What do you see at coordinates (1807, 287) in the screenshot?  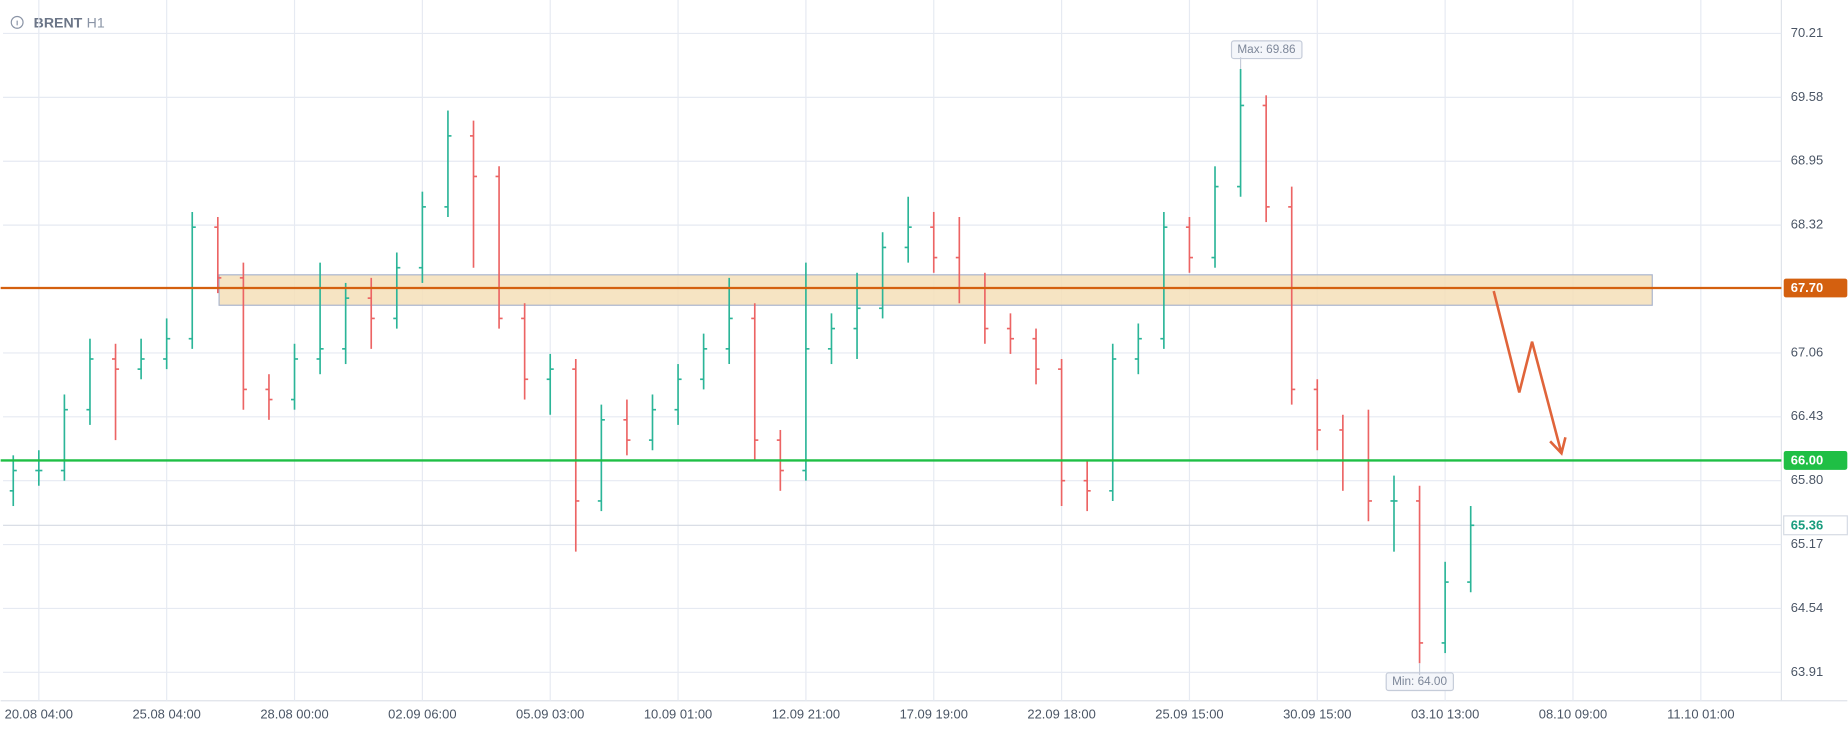 I see `level-label: 67.70` at bounding box center [1807, 287].